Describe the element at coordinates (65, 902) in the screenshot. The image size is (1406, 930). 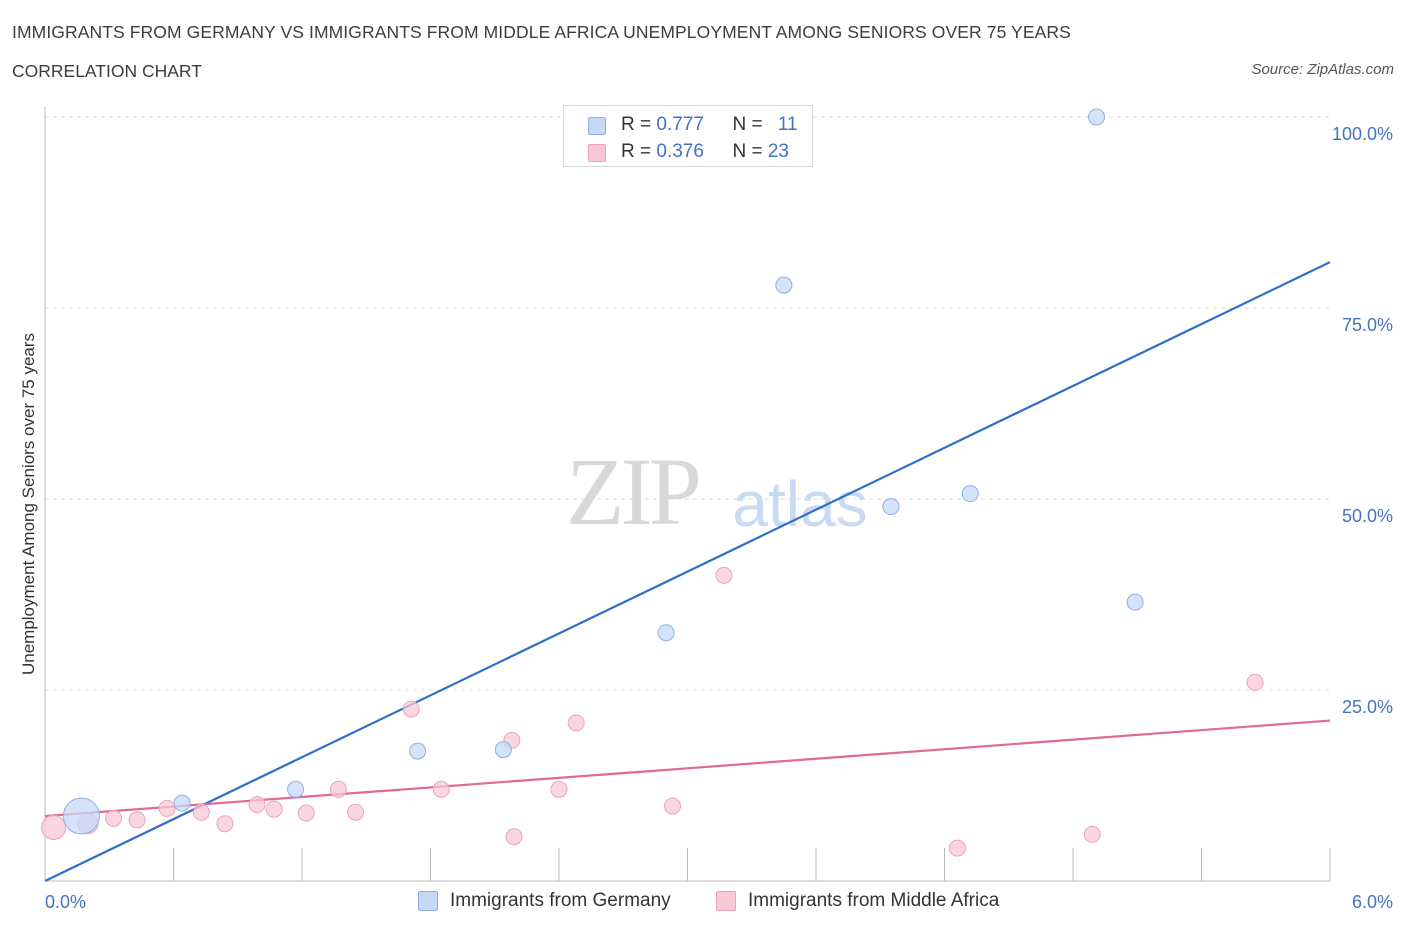
I see `x-tick-label-0: 0.0%` at that location.